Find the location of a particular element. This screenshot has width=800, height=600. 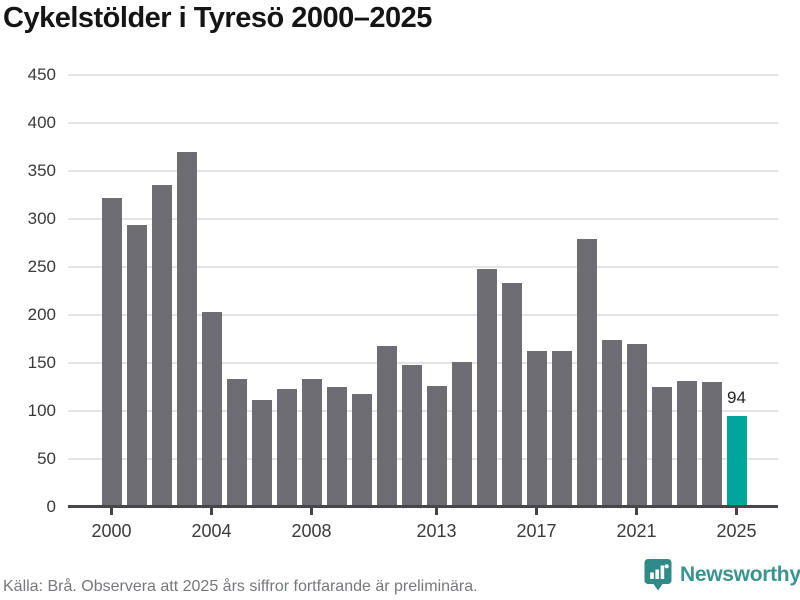

bar-2020 is located at coordinates (611, 423).